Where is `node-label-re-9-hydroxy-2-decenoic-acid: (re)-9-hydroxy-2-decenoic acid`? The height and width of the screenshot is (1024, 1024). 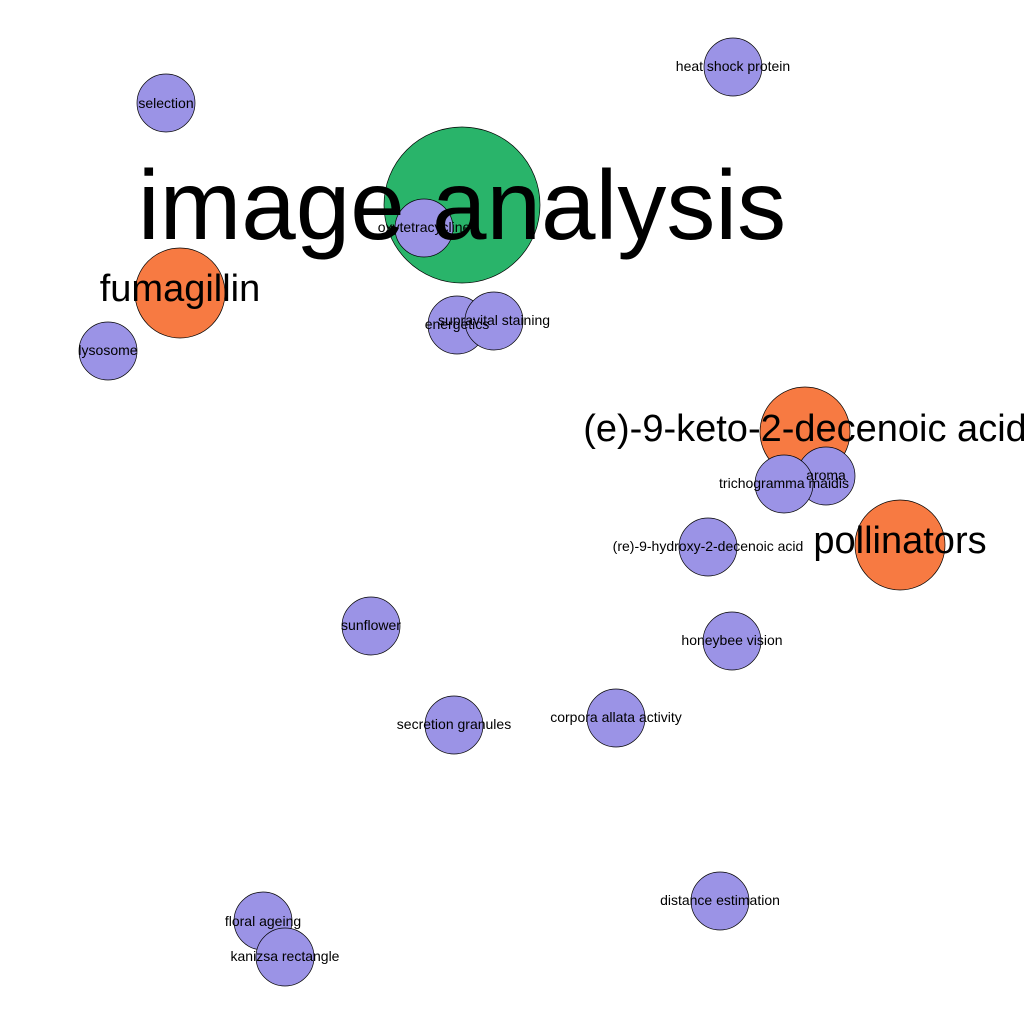 node-label-re-9-hydroxy-2-decenoic-acid: (re)-9-hydroxy-2-decenoic acid is located at coordinates (708, 546).